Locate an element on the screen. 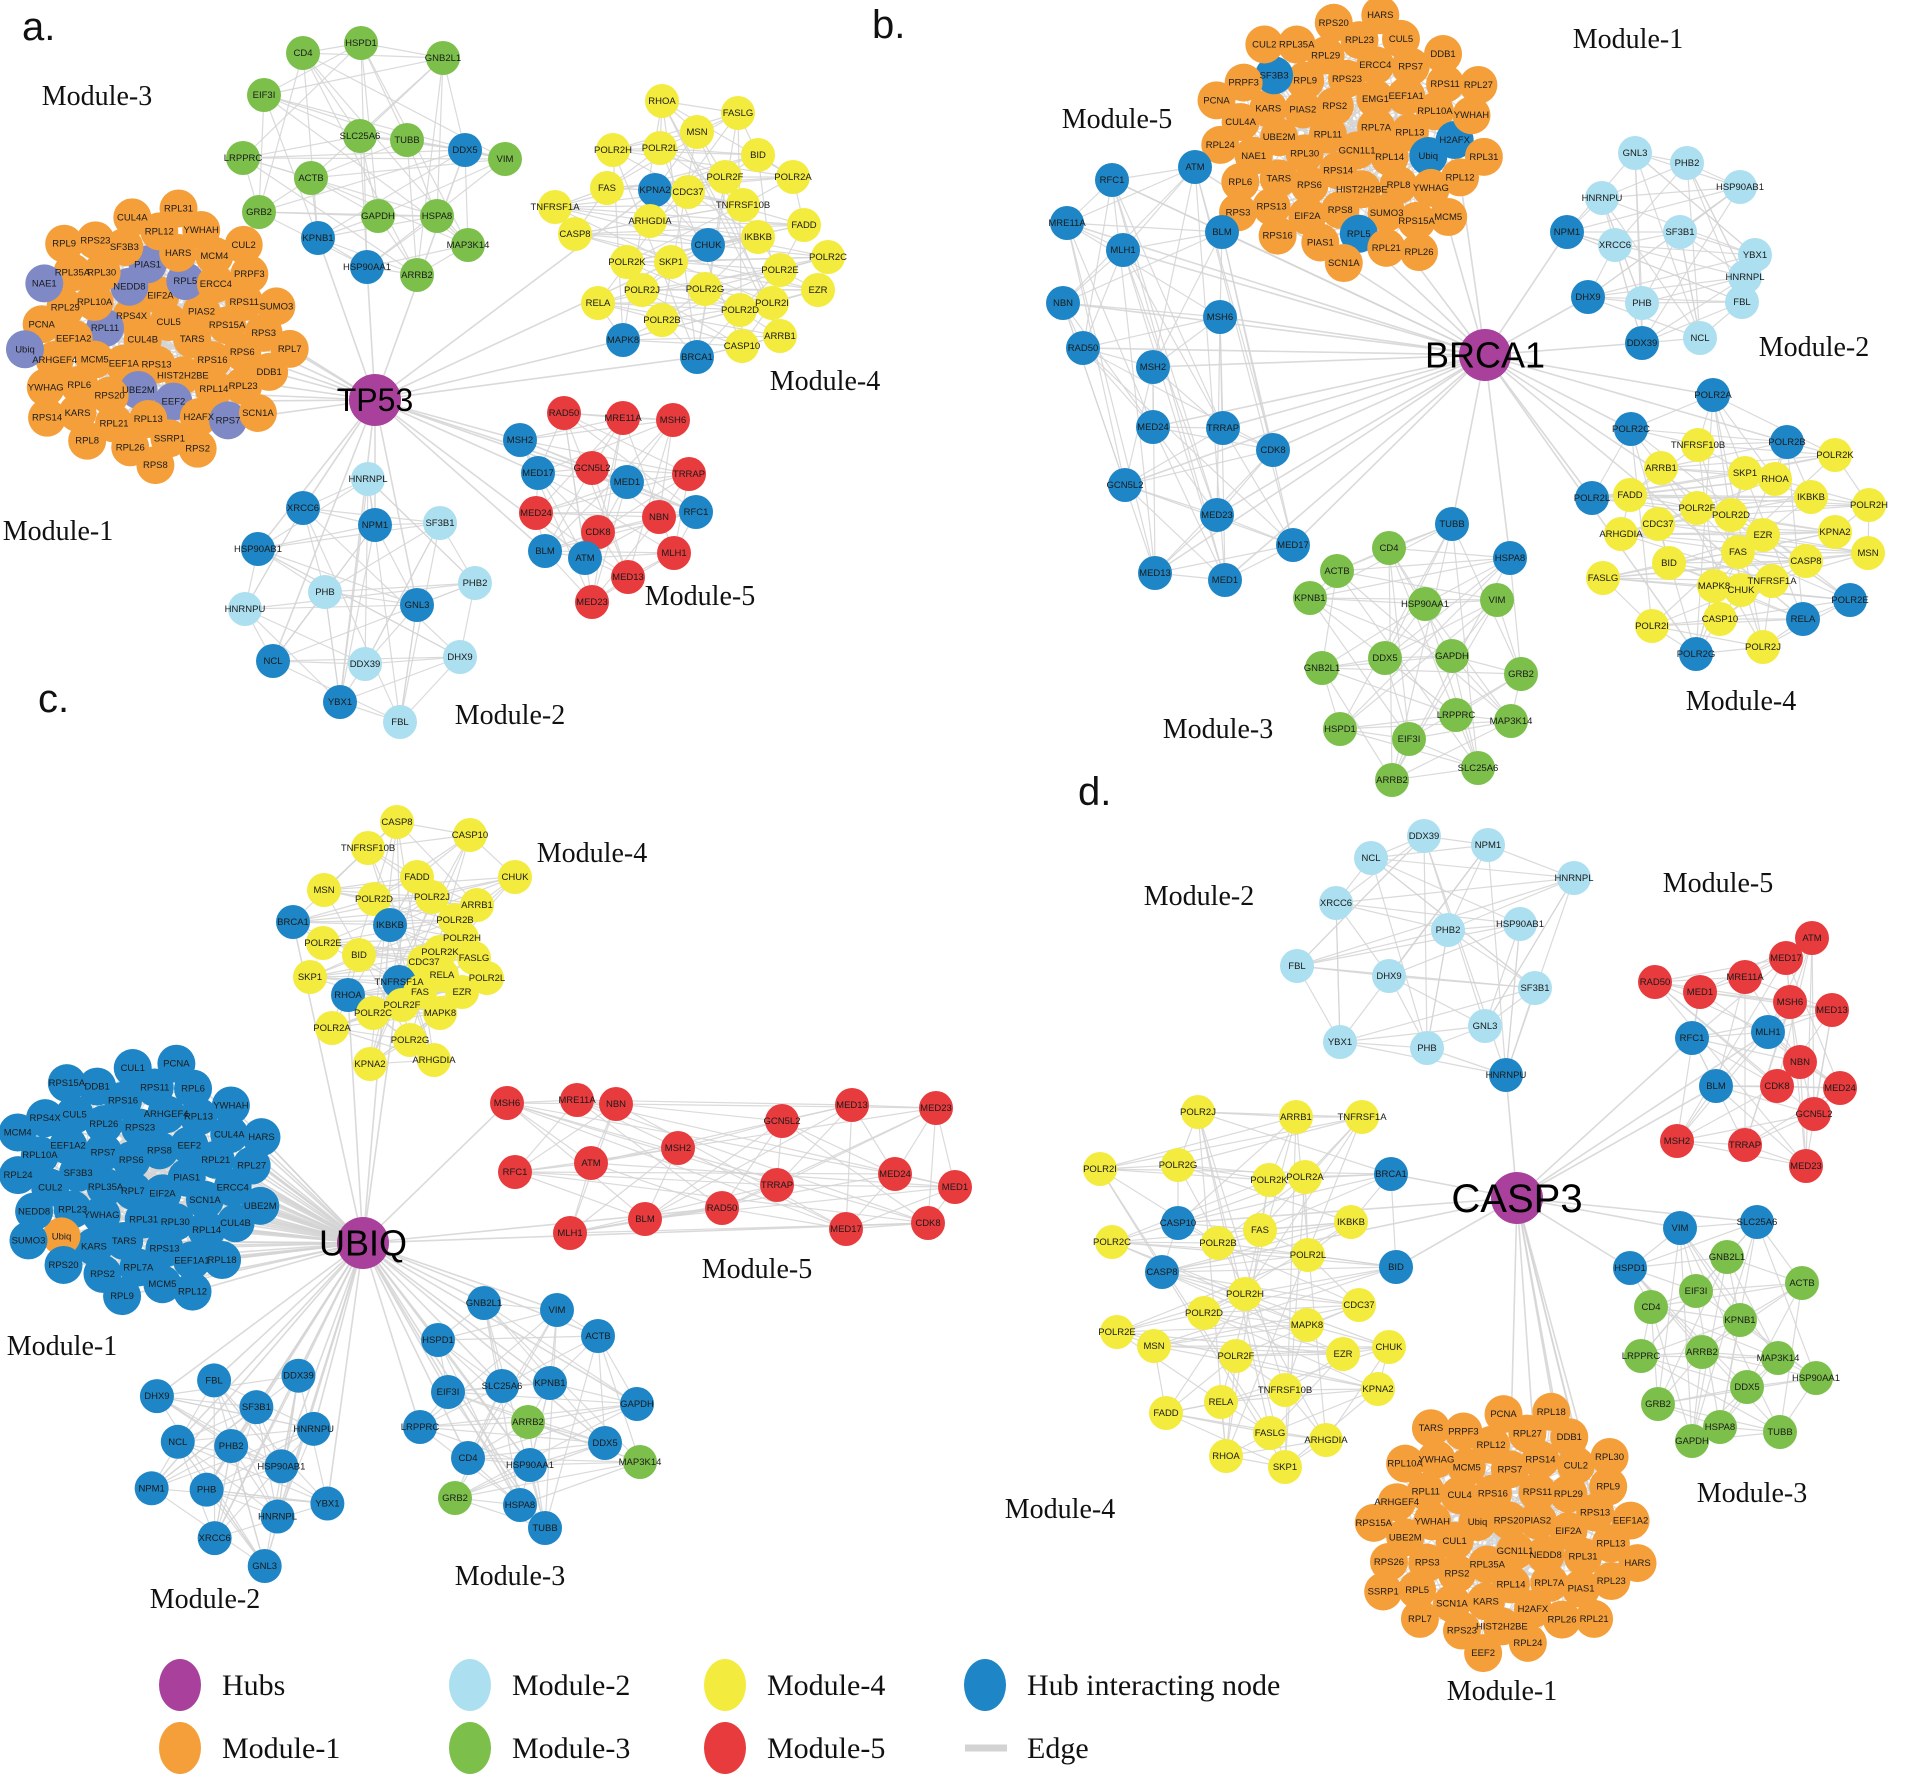 This screenshot has height=1775, width=1923. node-label-msh6: MSH6 is located at coordinates (673, 420).